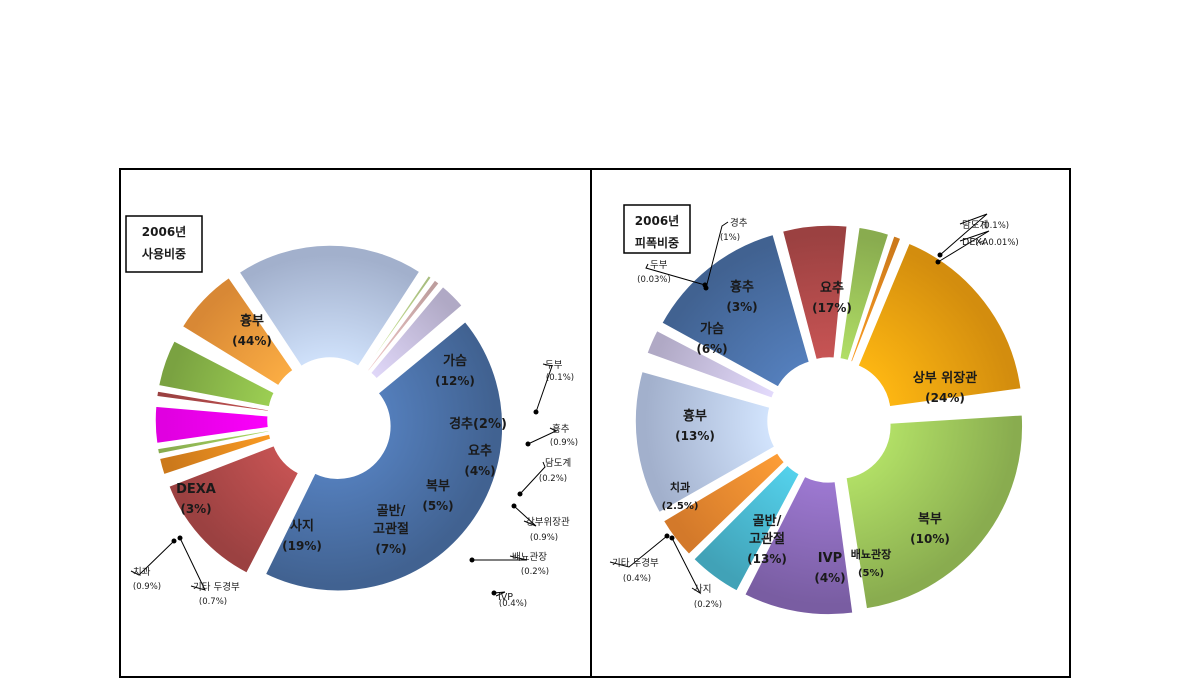  I want to click on slice-label: 치과 (0.9%), so click(153, 565).